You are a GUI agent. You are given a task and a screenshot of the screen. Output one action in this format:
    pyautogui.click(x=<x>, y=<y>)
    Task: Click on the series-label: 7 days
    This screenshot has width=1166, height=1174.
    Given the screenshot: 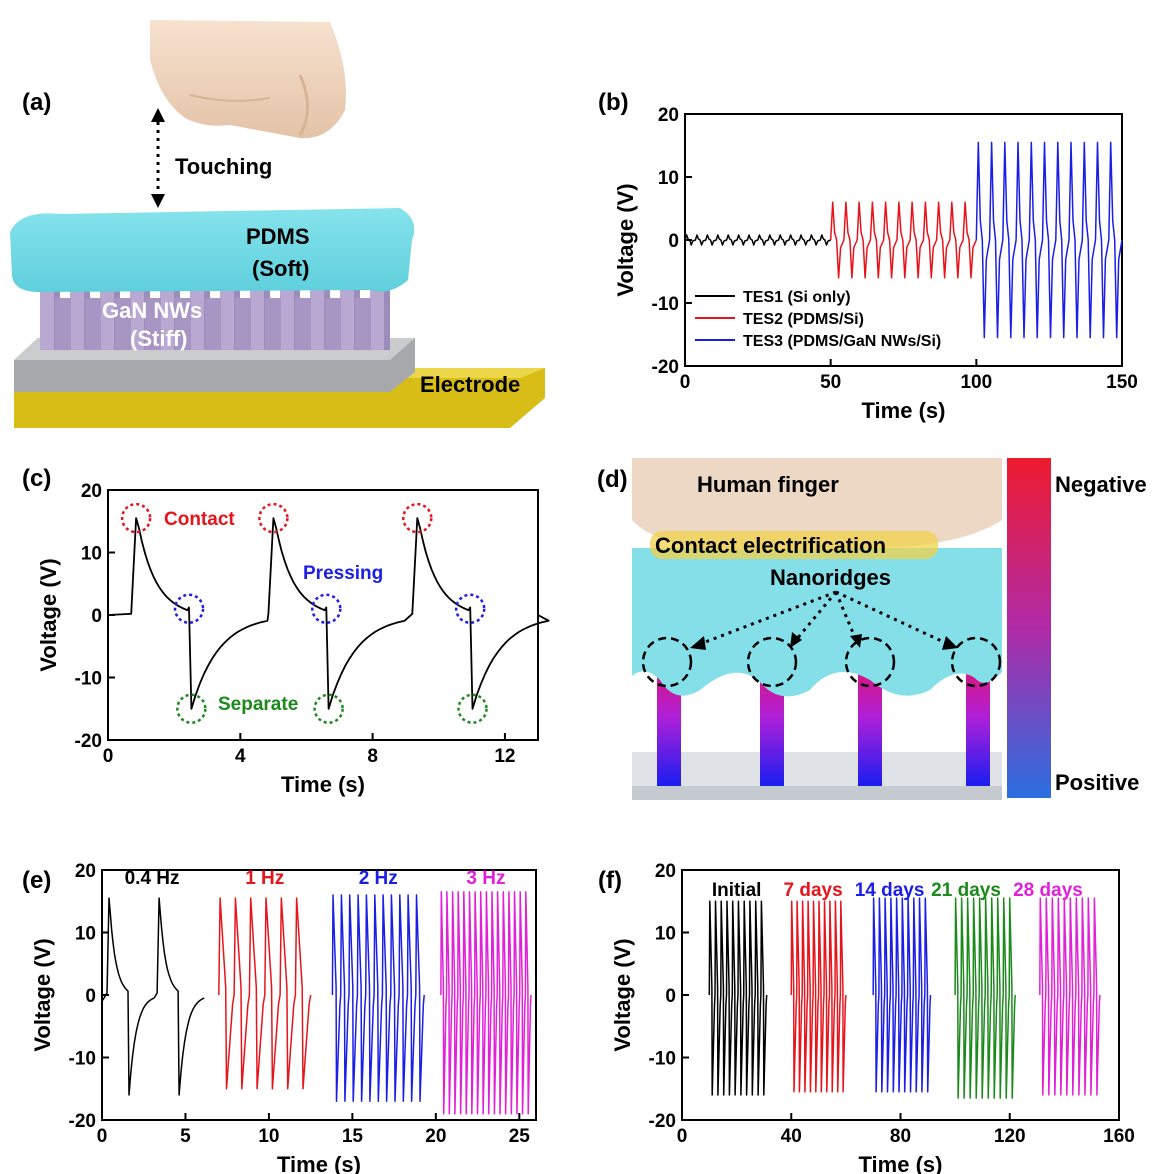 What is the action you would take?
    pyautogui.click(x=813, y=890)
    